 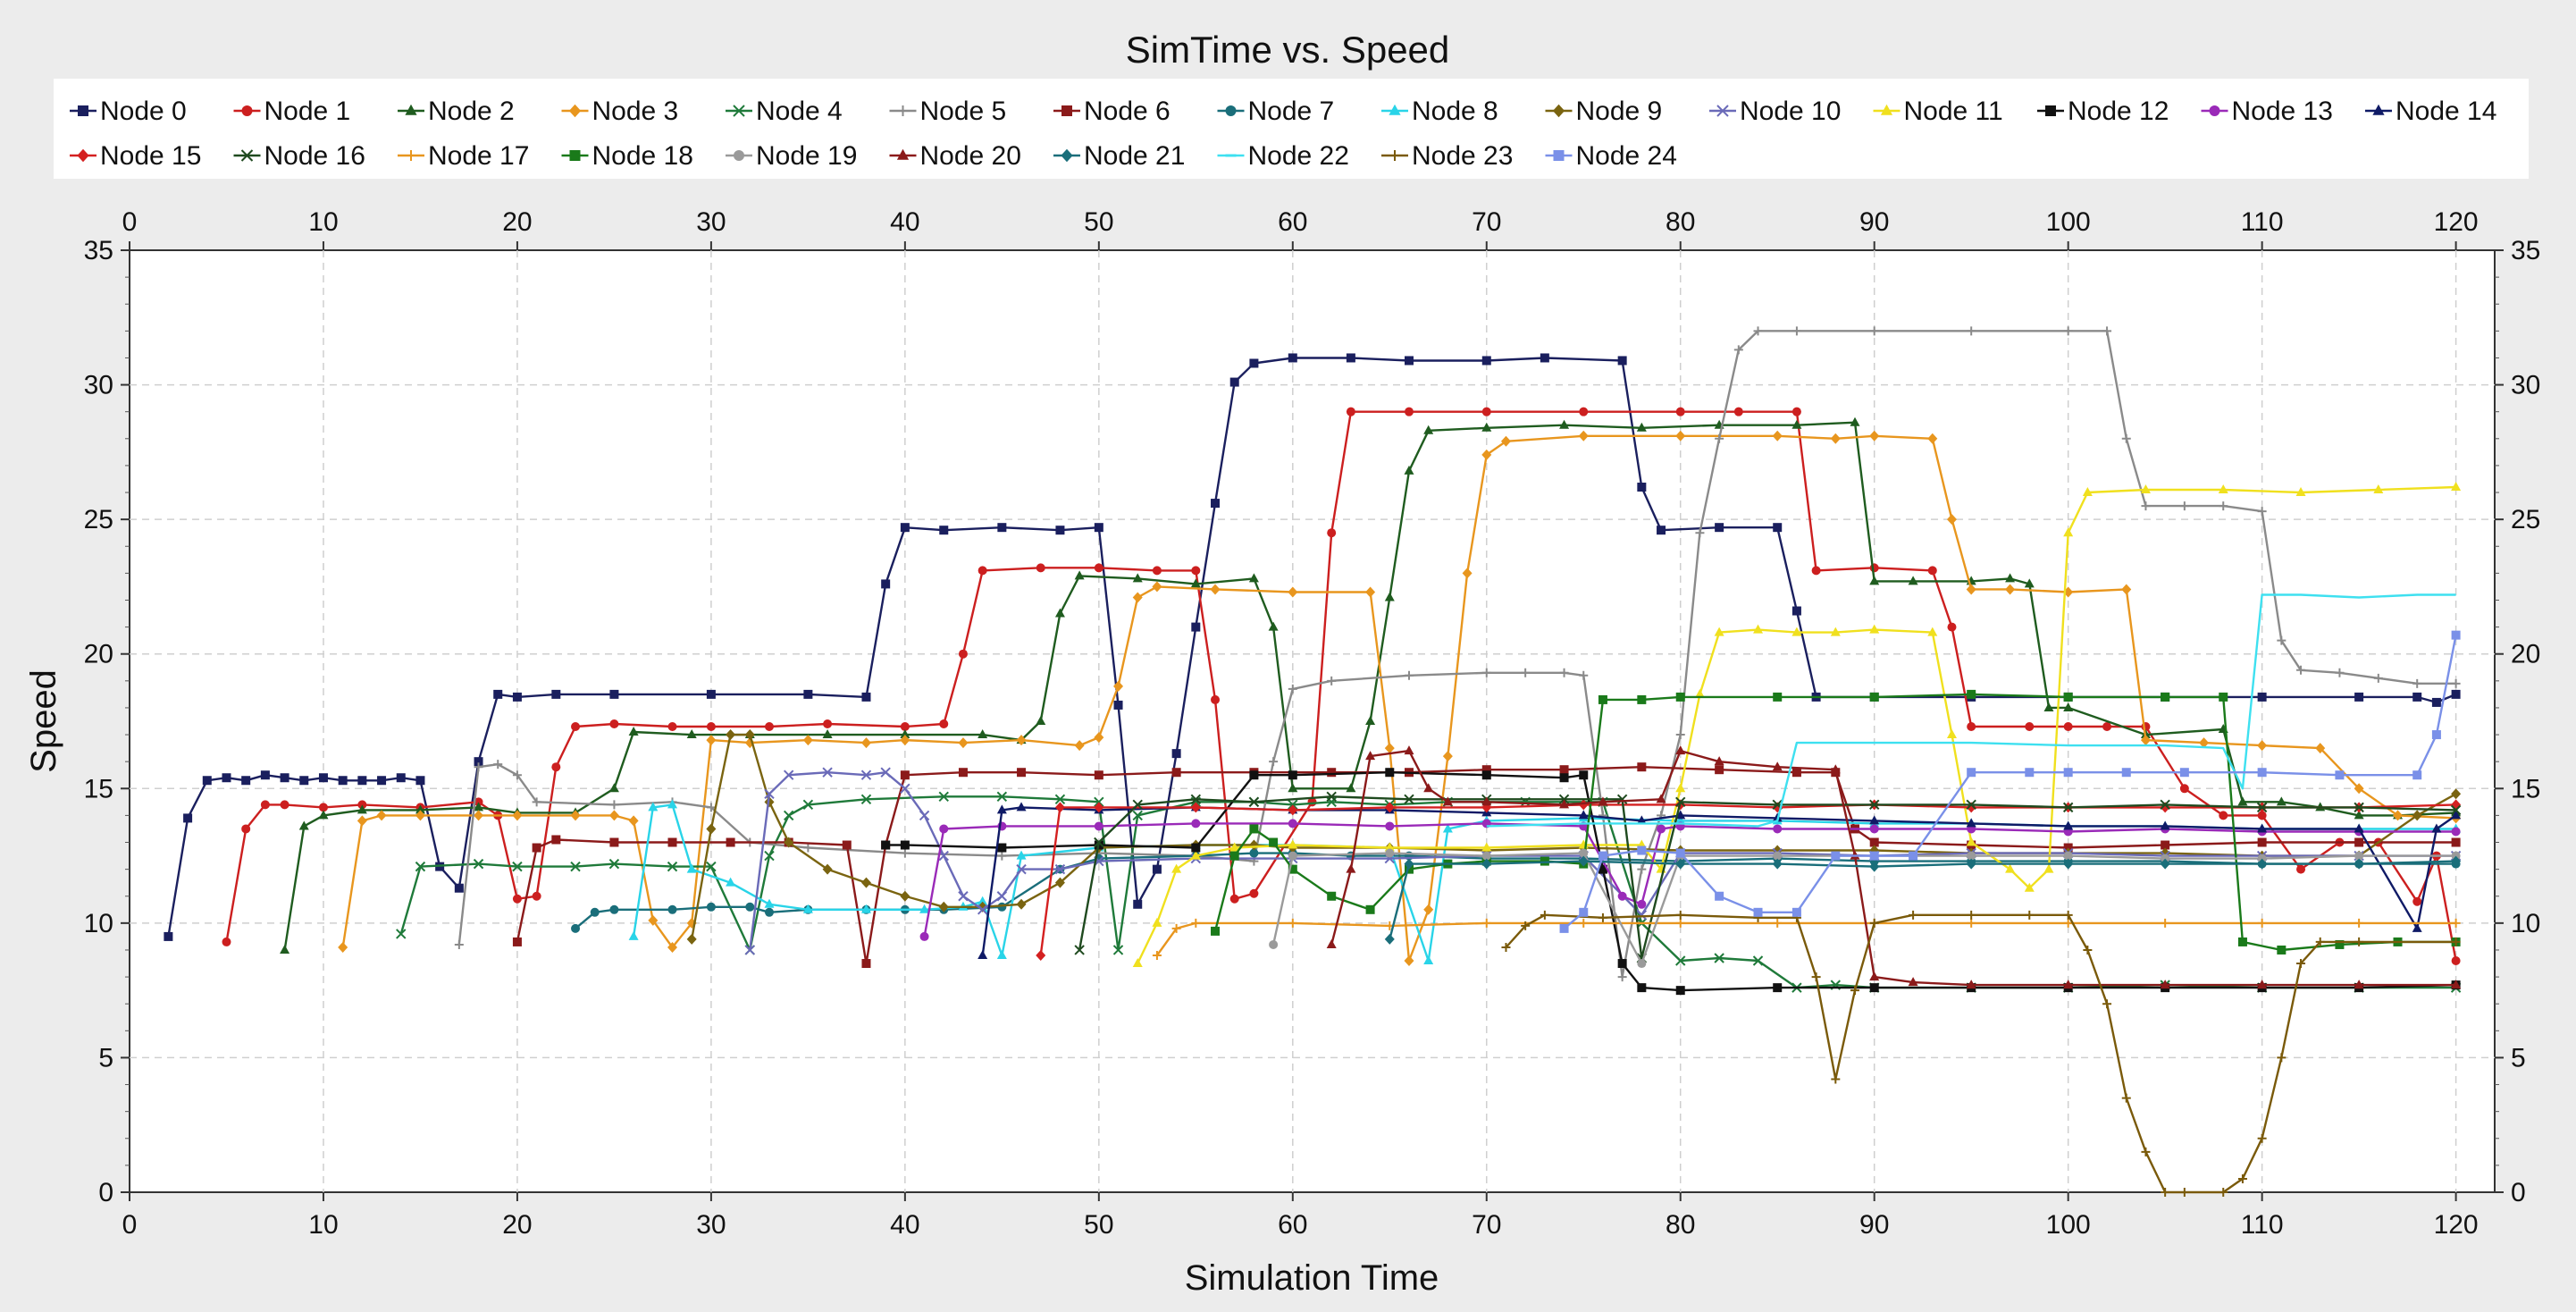 What do you see at coordinates (1603, 111) in the screenshot?
I see `legend-item-node-9: Node 9` at bounding box center [1603, 111].